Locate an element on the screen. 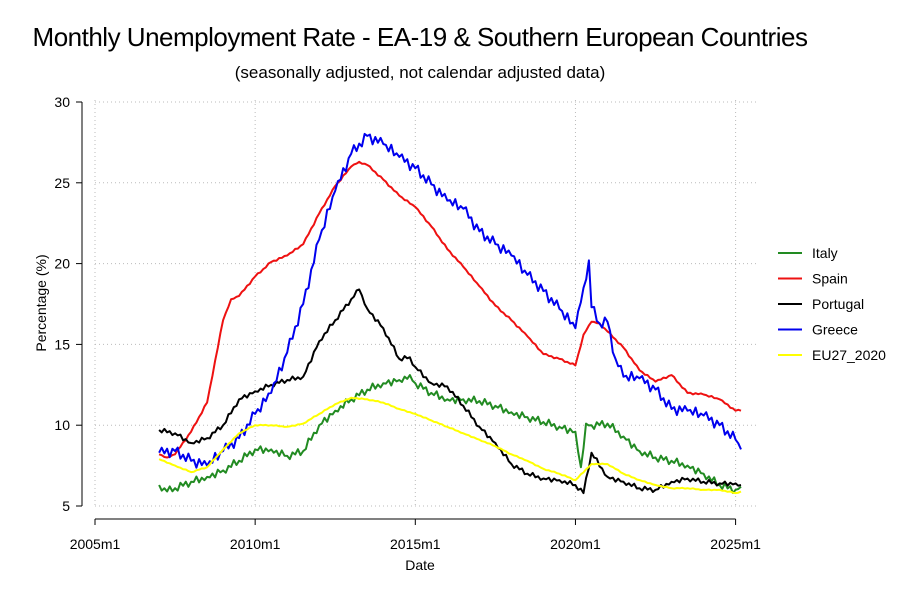  y-tick-label: 5 is located at coordinates (66, 506).